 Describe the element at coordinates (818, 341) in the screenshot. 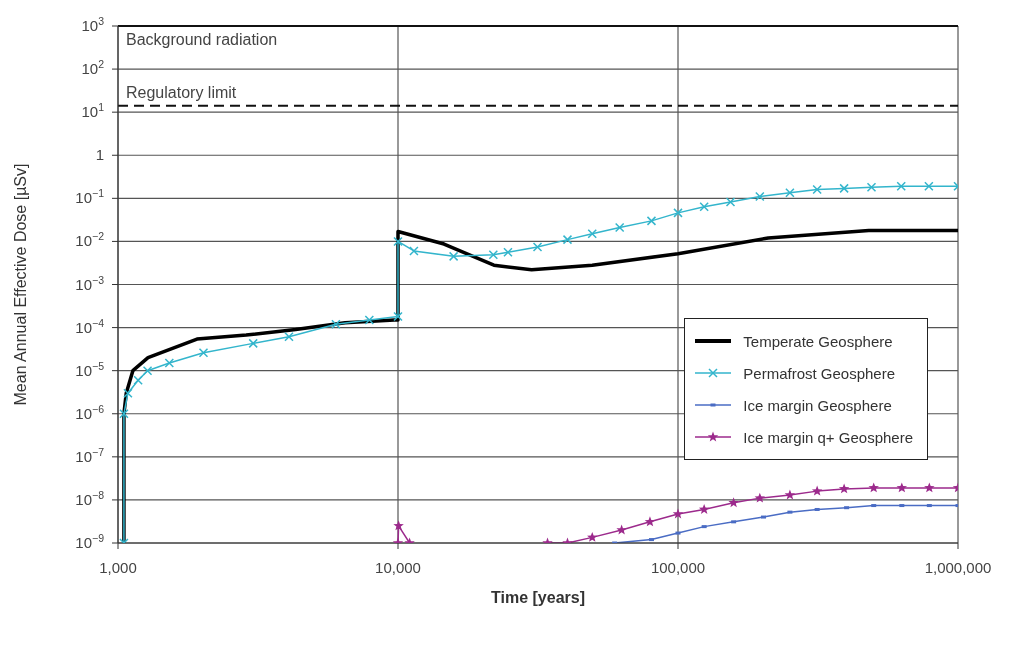

I see `legend-label: Temperate Geosphere` at that location.